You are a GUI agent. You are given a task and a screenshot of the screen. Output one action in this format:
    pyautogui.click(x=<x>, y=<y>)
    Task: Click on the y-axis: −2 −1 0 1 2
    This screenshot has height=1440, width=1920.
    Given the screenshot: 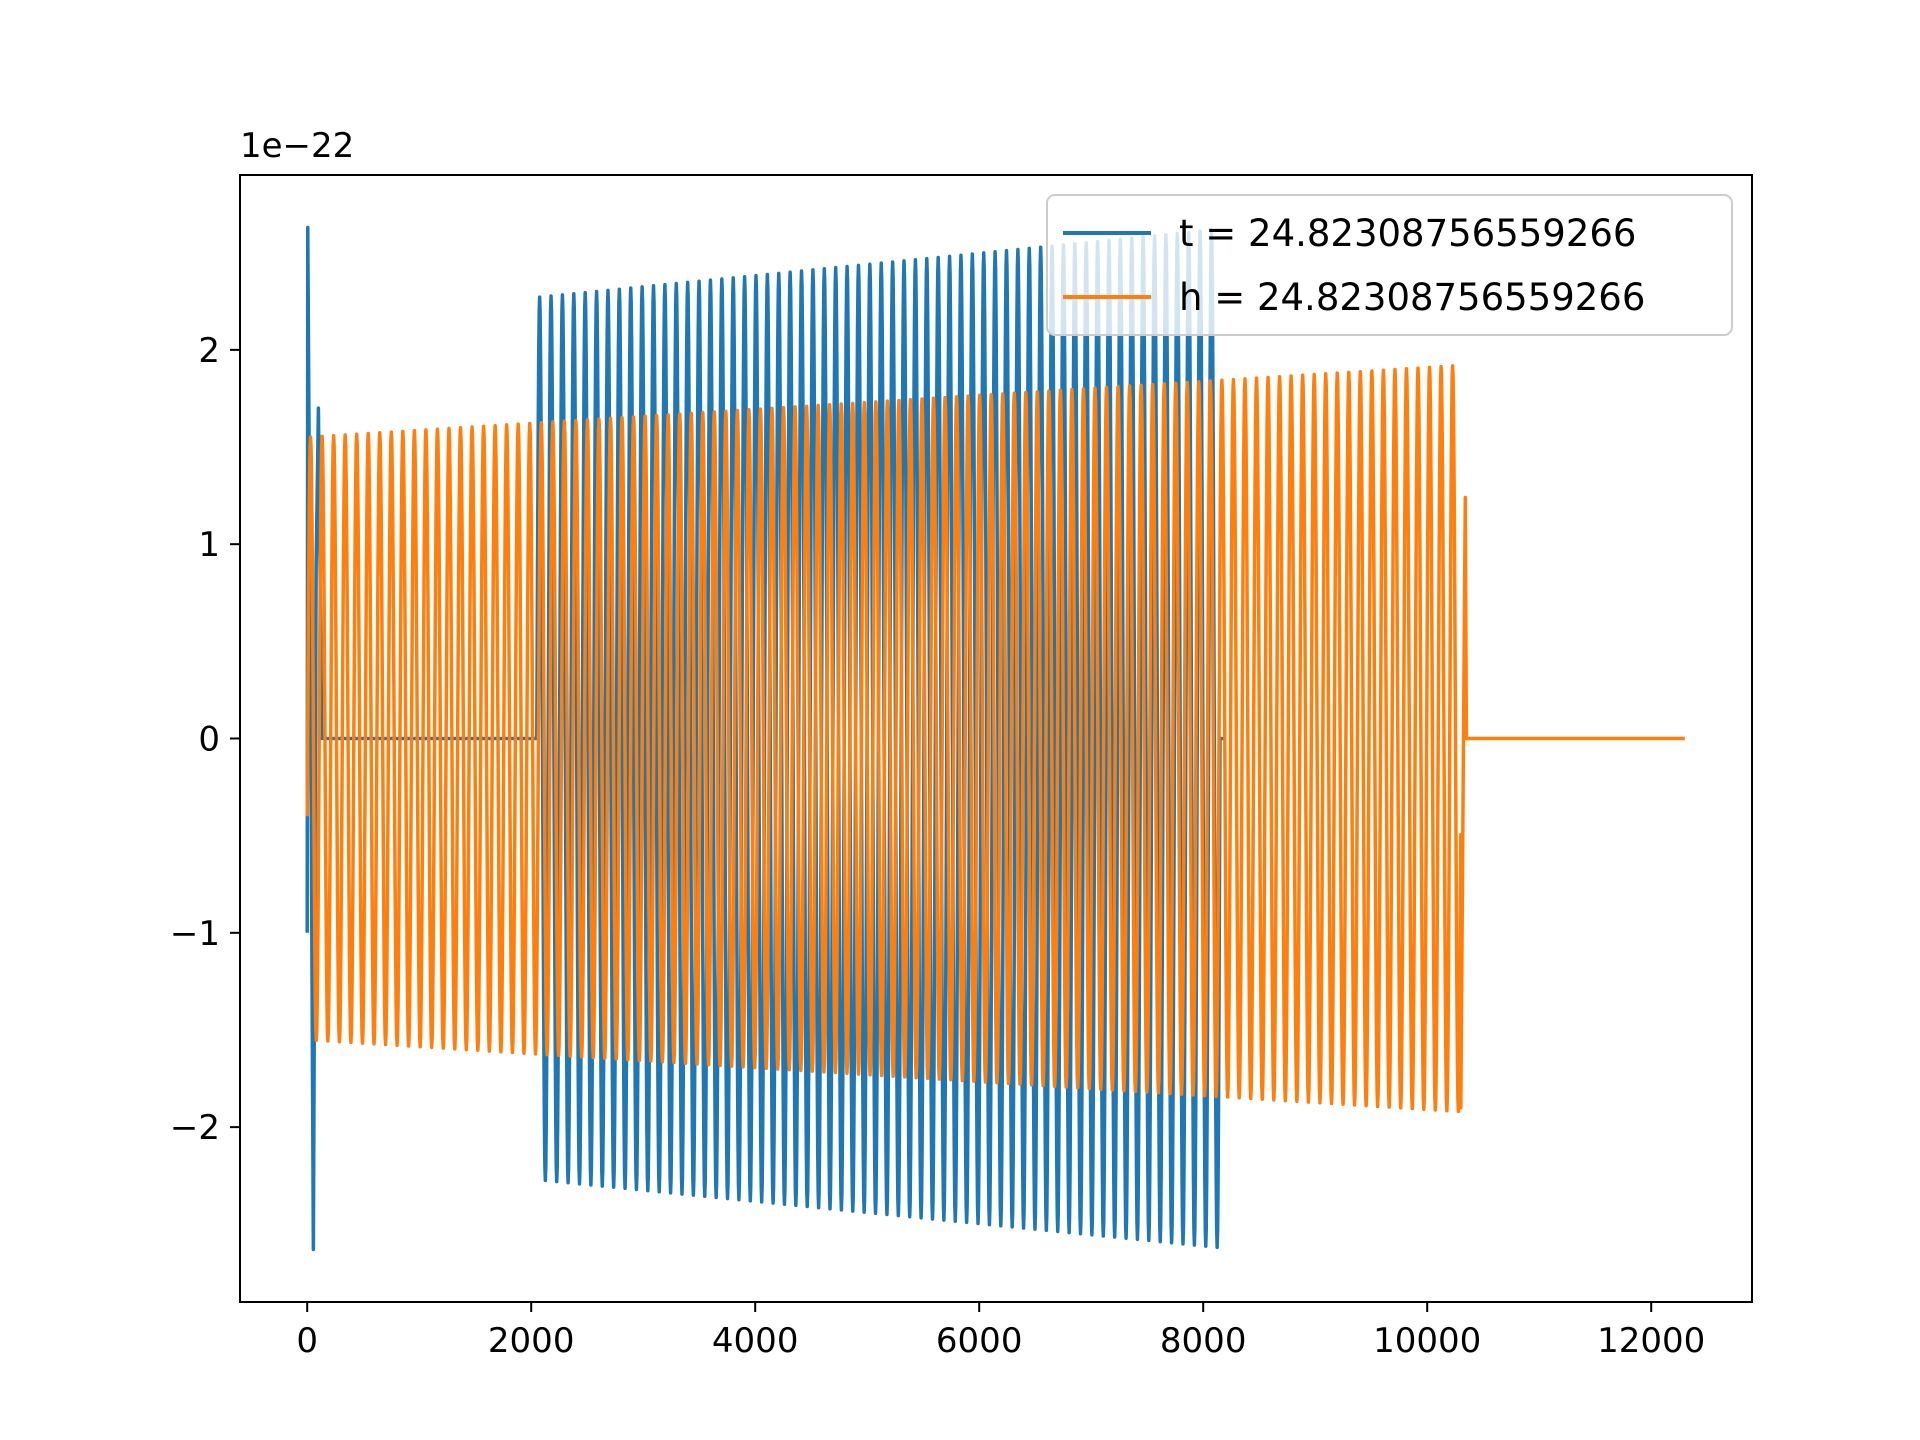 What is the action you would take?
    pyautogui.click(x=205, y=739)
    